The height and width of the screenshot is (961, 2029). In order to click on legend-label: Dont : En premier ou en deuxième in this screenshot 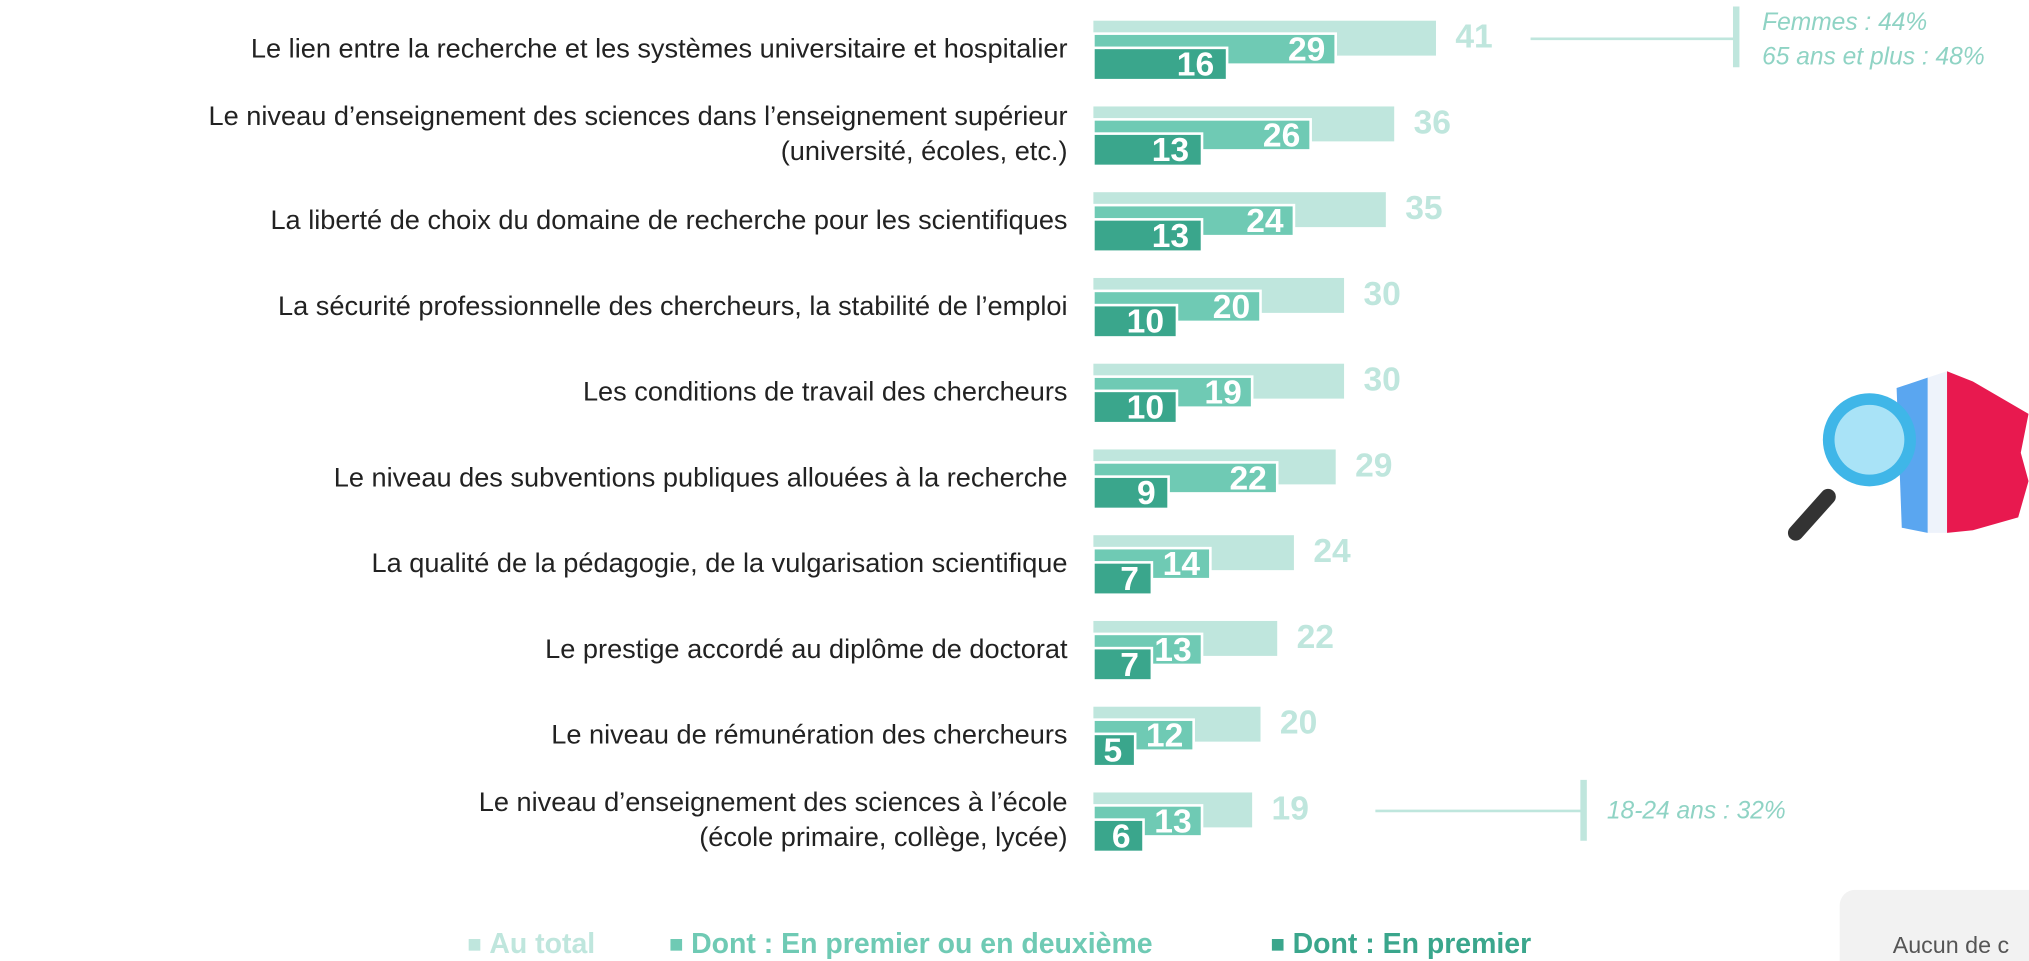, I will do `click(921, 944)`.